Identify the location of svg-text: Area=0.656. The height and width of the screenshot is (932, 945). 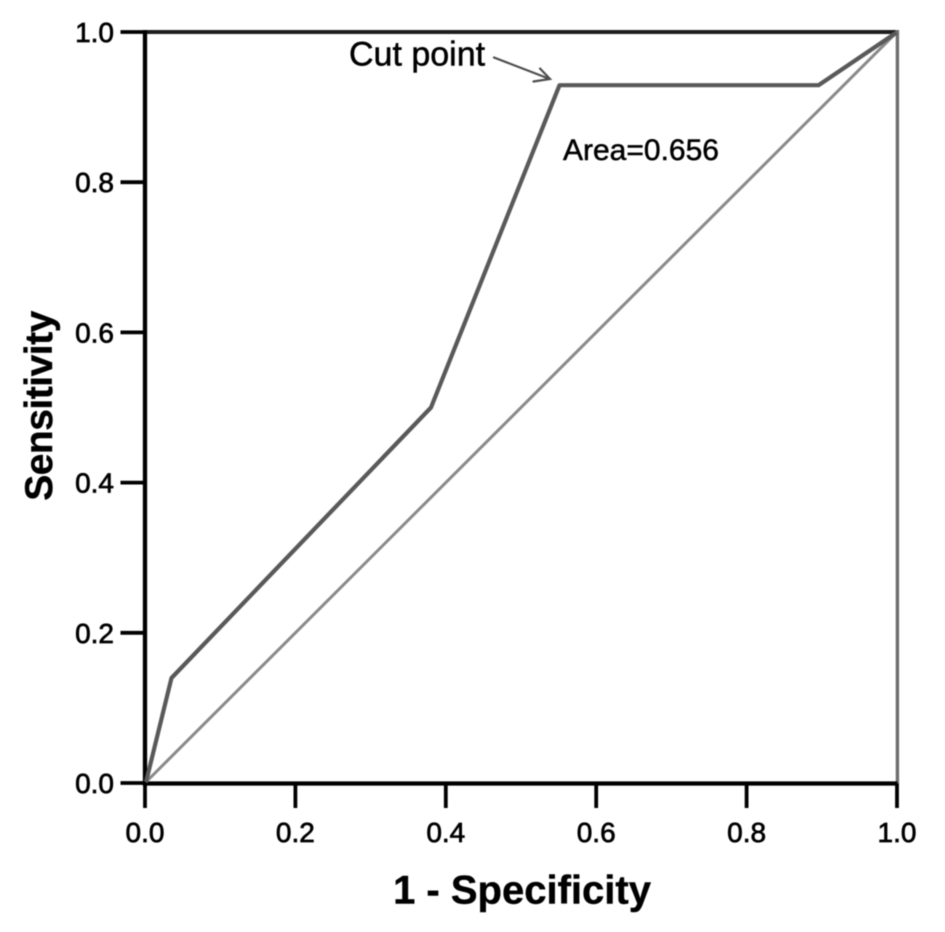
(641, 150).